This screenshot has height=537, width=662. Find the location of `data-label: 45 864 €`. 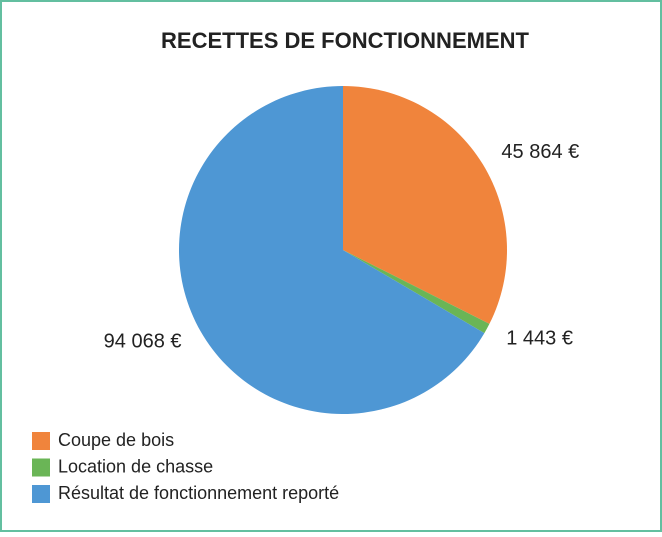

data-label: 45 864 € is located at coordinates (540, 152).